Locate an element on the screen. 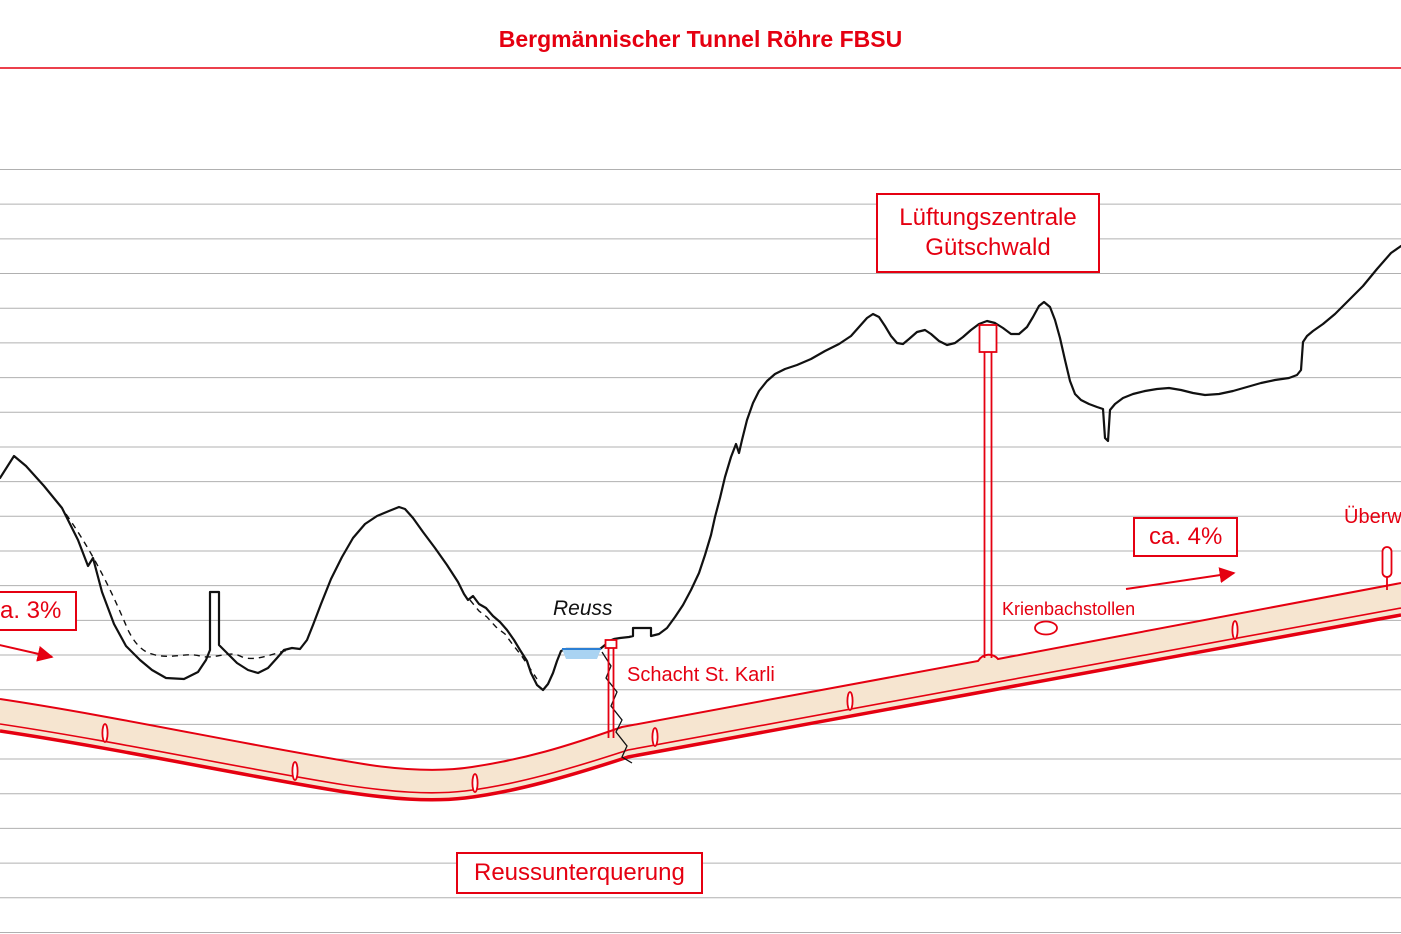  st-karli-shaft is located at coordinates (611, 688).